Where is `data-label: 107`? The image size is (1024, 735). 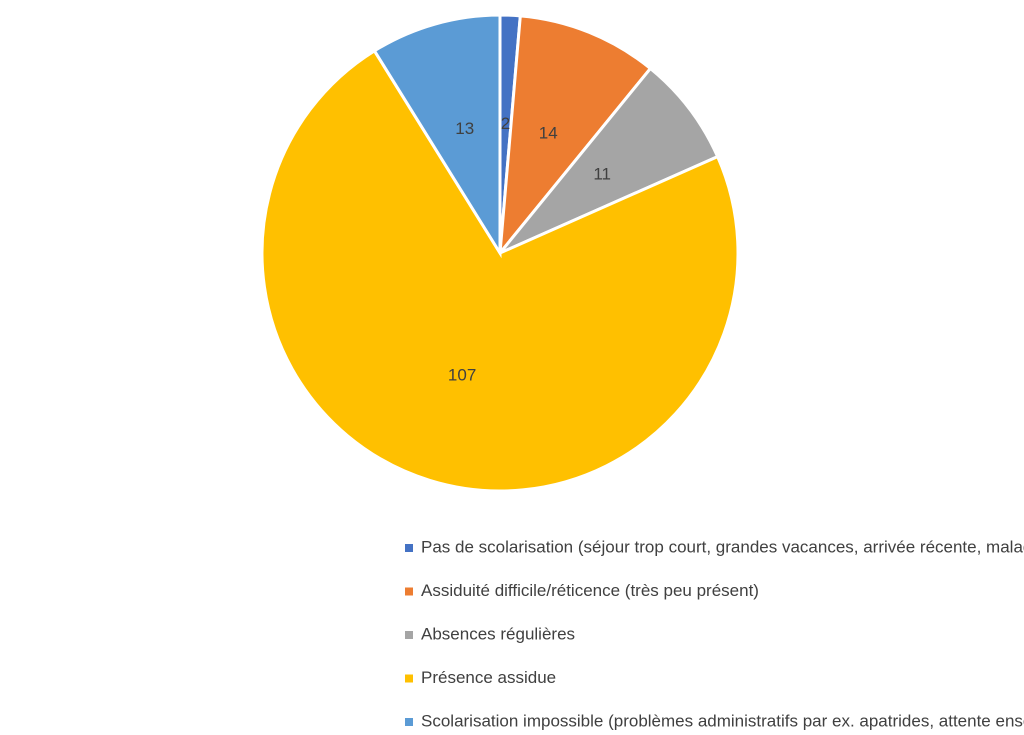 data-label: 107 is located at coordinates (462, 374).